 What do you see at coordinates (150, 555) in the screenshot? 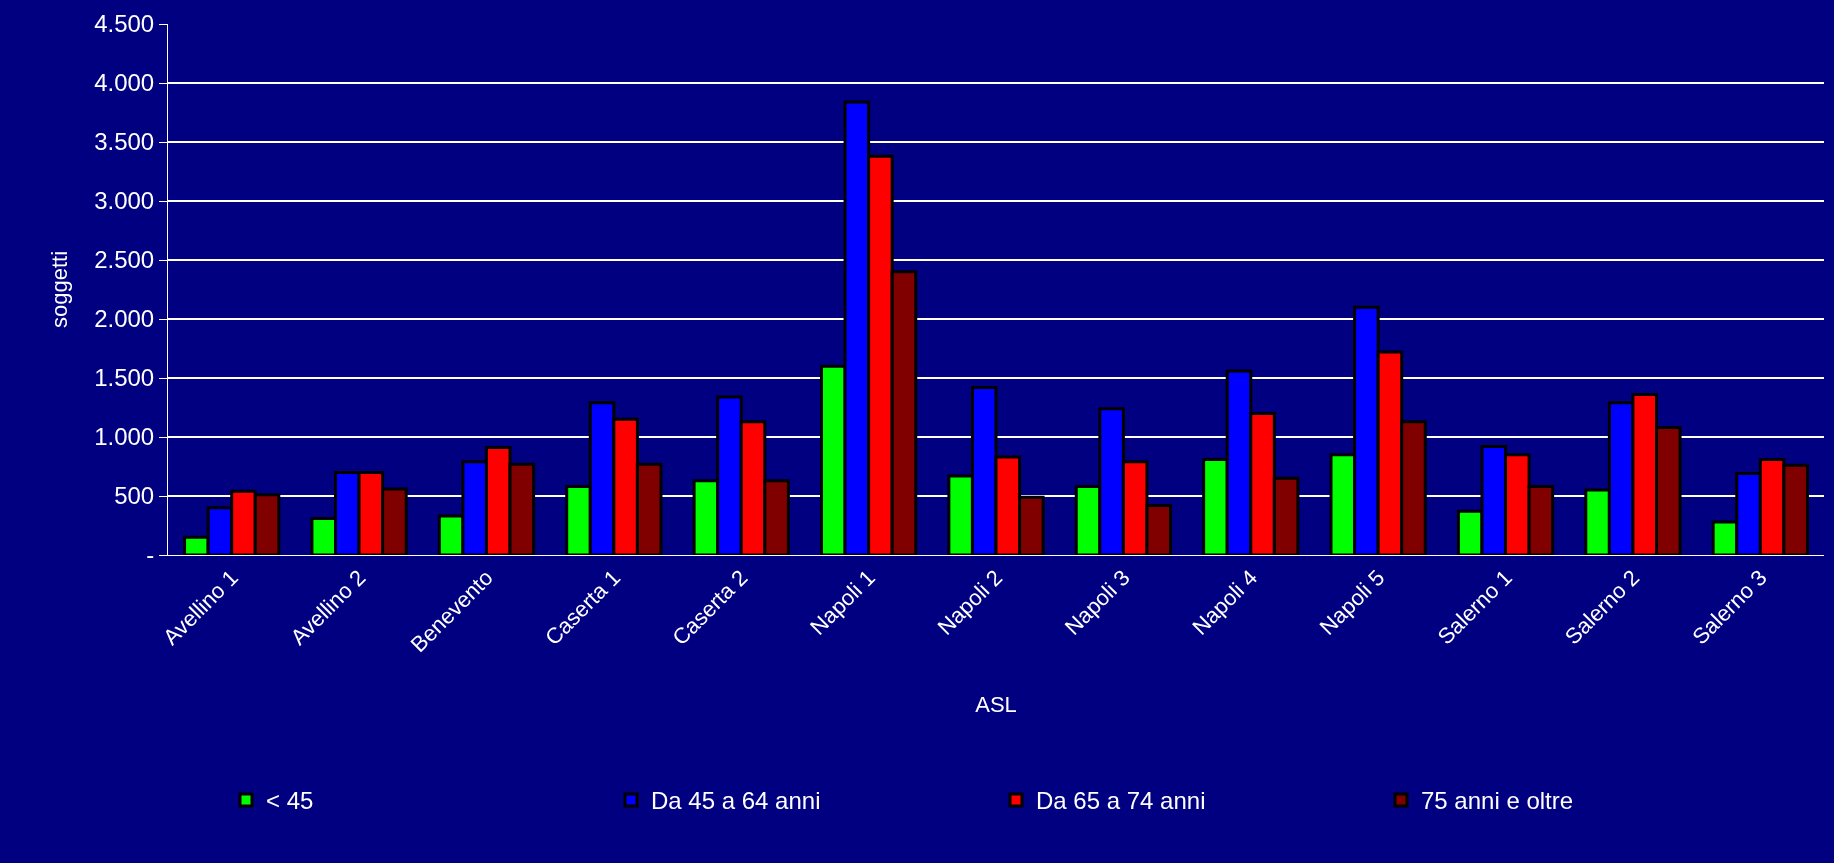
I see `y-tick-label: -` at bounding box center [150, 555].